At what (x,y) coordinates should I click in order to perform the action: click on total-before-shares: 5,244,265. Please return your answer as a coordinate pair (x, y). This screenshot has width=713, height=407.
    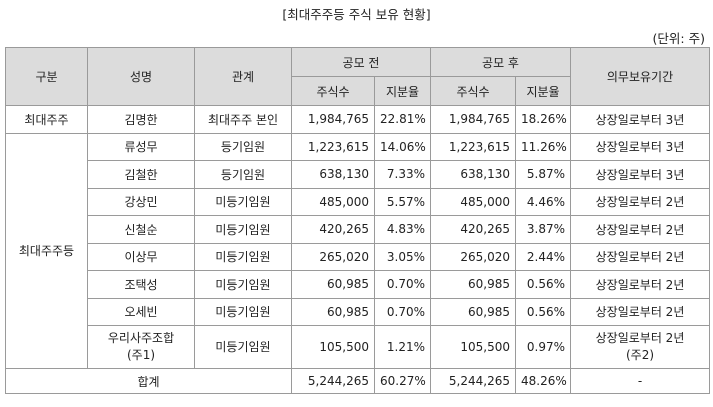
    Looking at the image, I should click on (333, 381).